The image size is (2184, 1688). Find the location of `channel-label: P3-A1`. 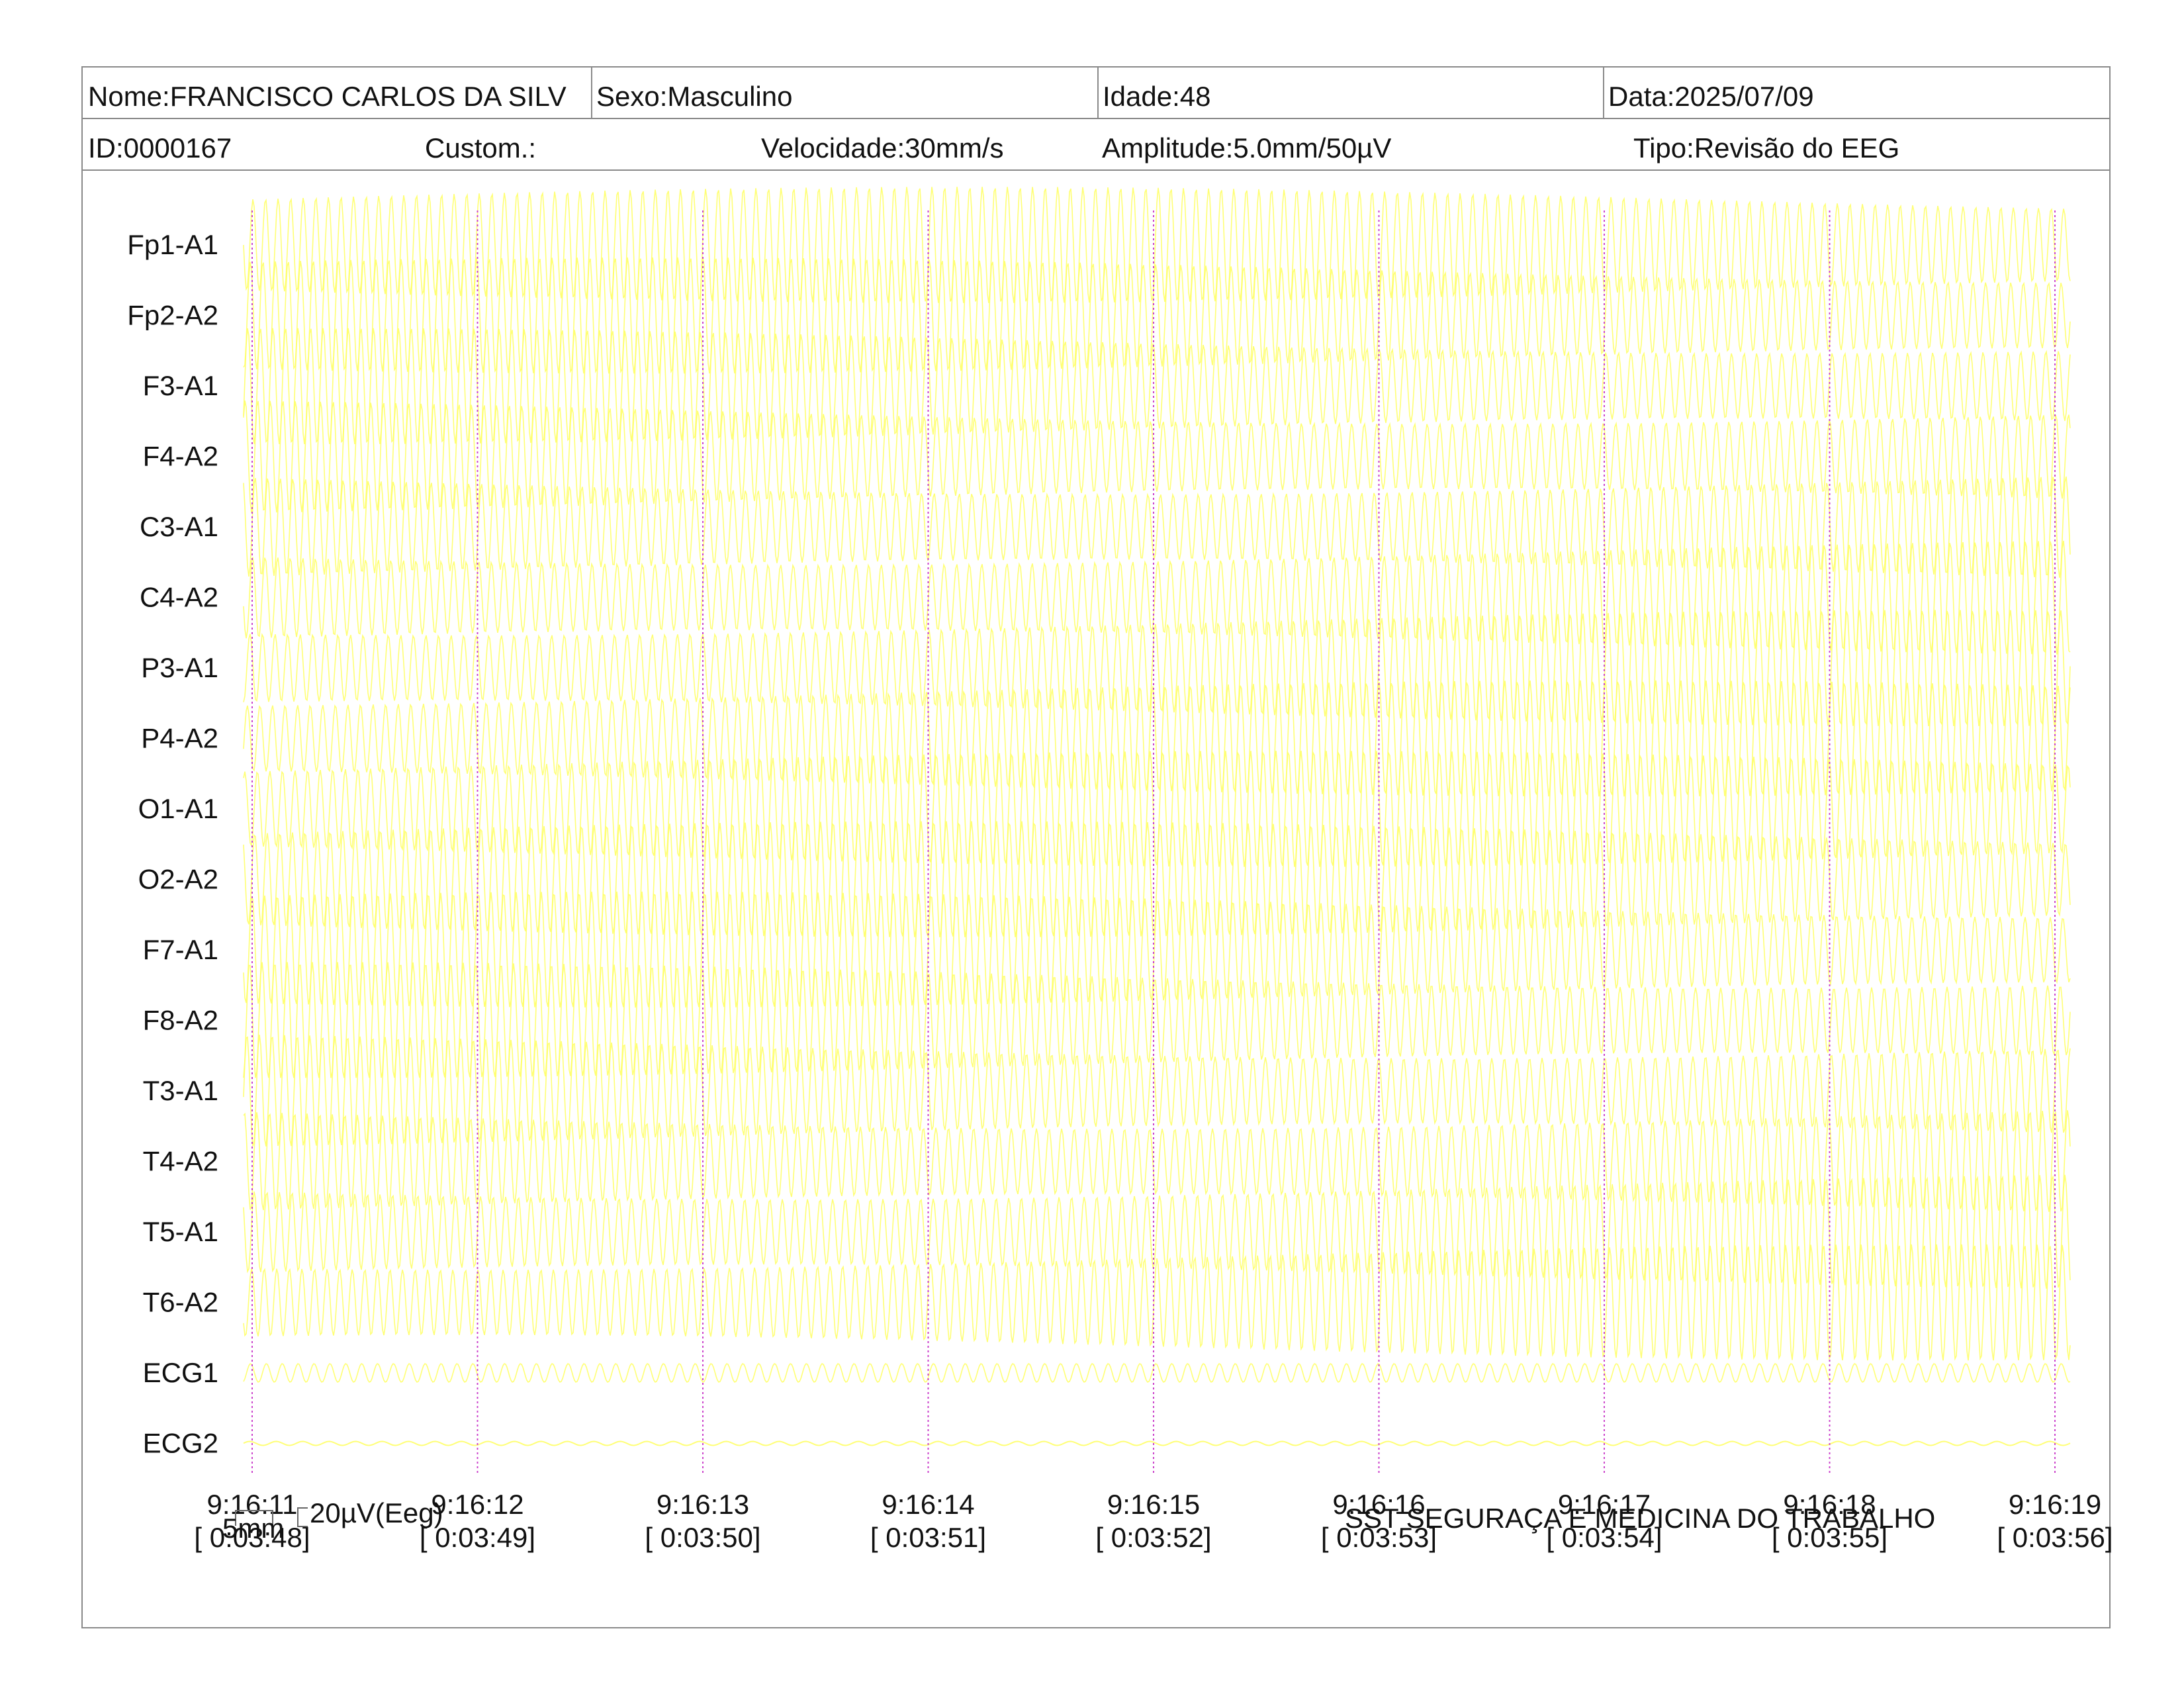

channel-label: P3-A1 is located at coordinates (179, 667).